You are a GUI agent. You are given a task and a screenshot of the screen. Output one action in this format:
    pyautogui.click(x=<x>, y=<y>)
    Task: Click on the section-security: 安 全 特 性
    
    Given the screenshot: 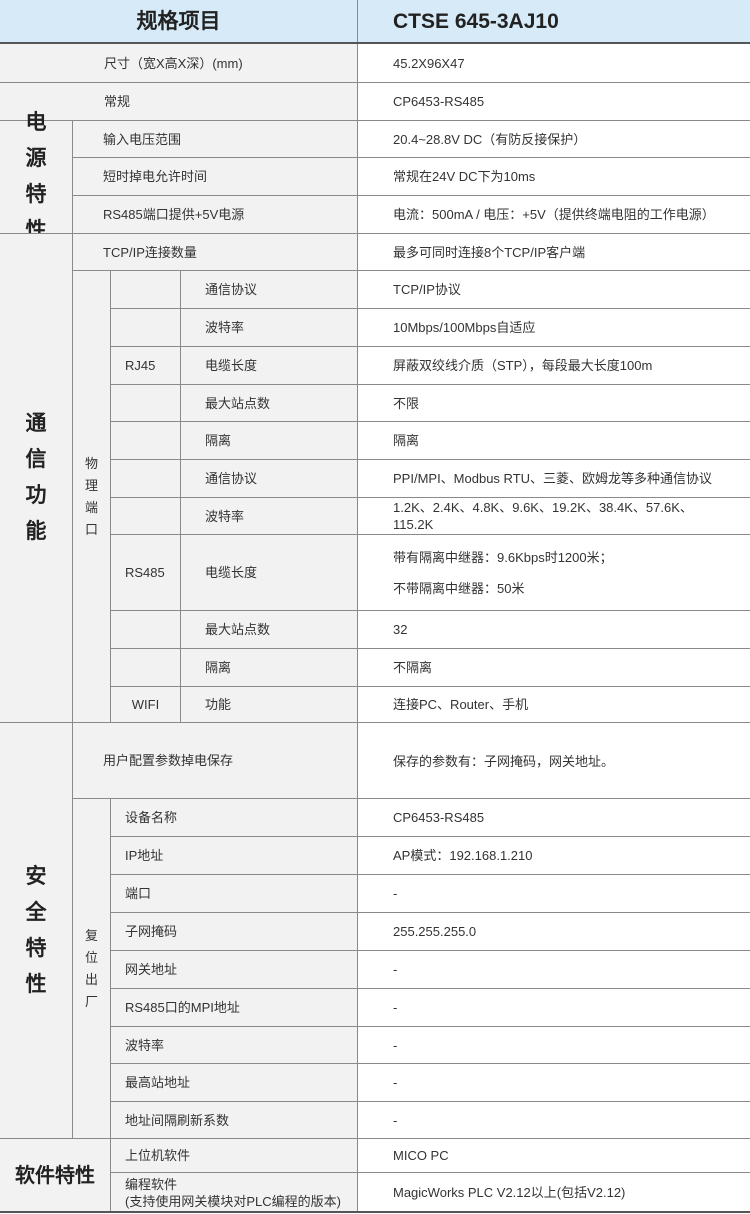 What is the action you would take?
    pyautogui.click(x=36, y=930)
    